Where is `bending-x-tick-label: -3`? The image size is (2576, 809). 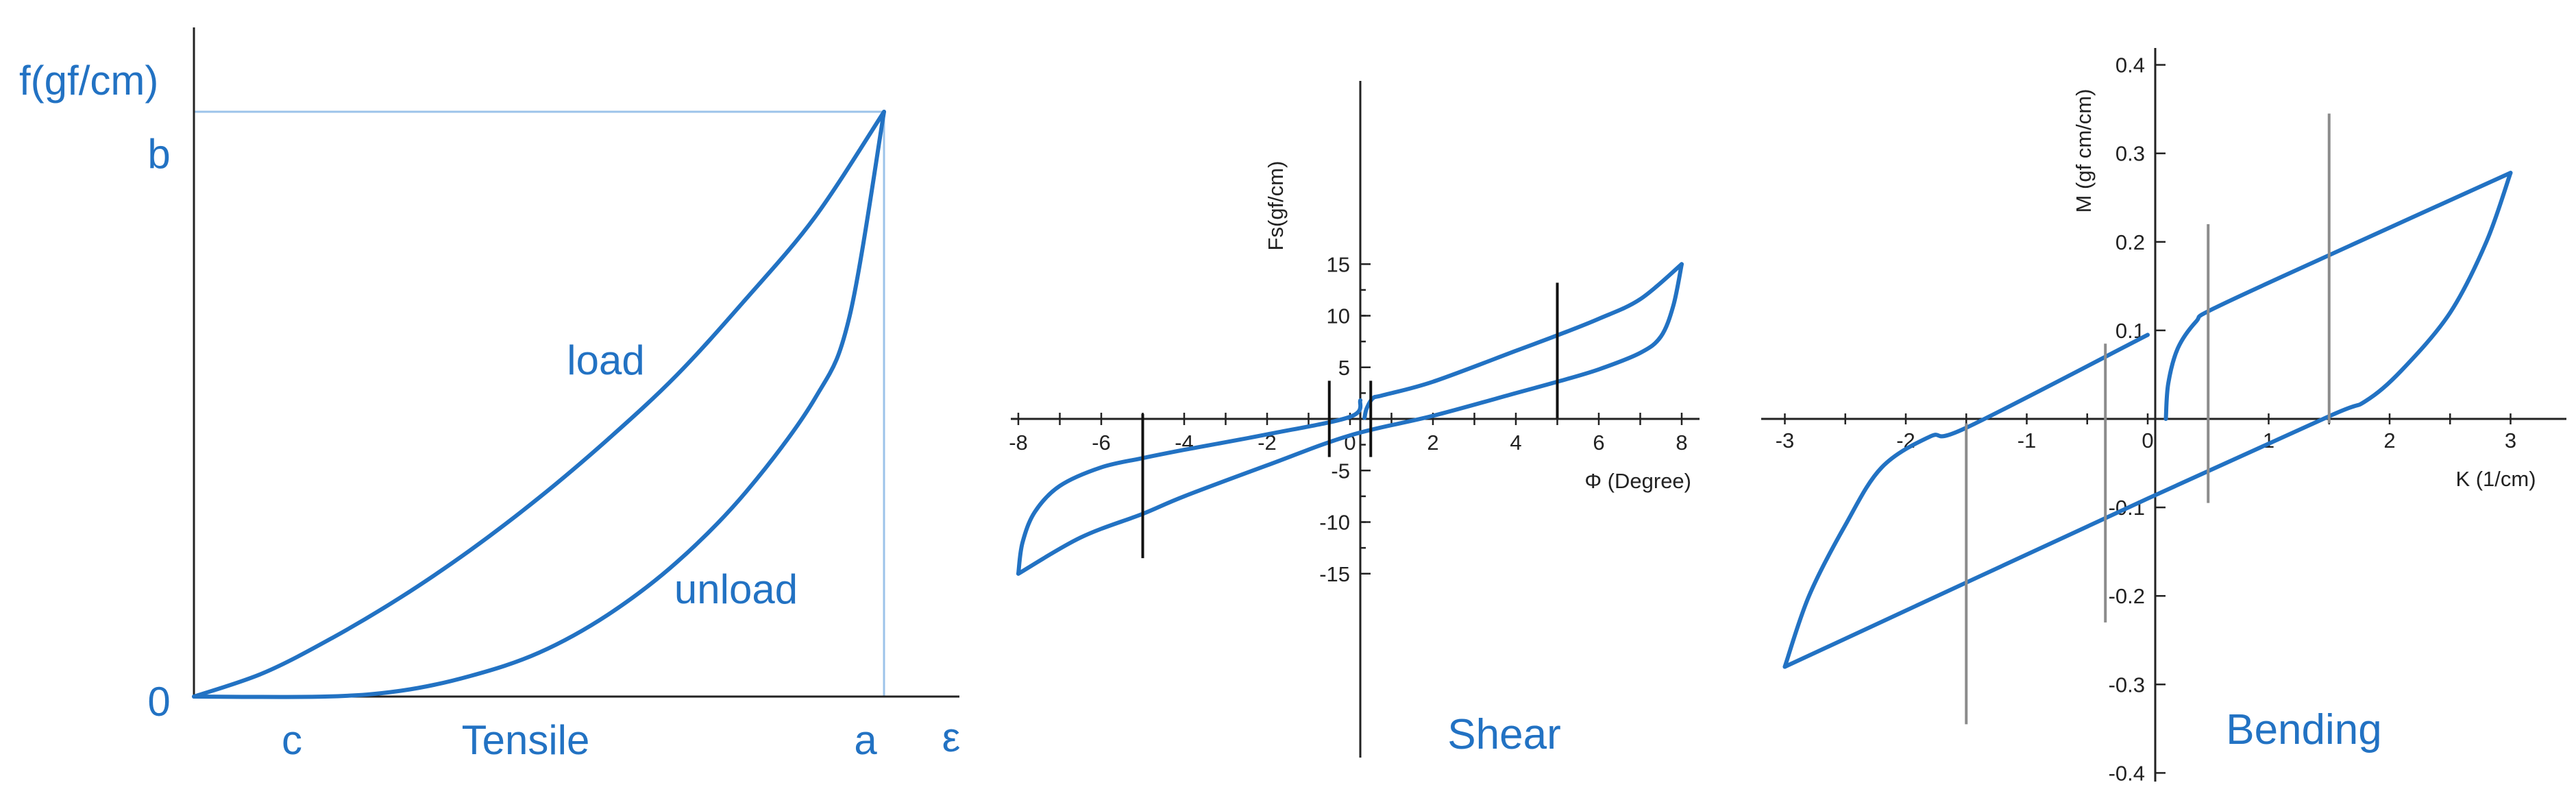
bending-x-tick-label: -3 is located at coordinates (1786, 440).